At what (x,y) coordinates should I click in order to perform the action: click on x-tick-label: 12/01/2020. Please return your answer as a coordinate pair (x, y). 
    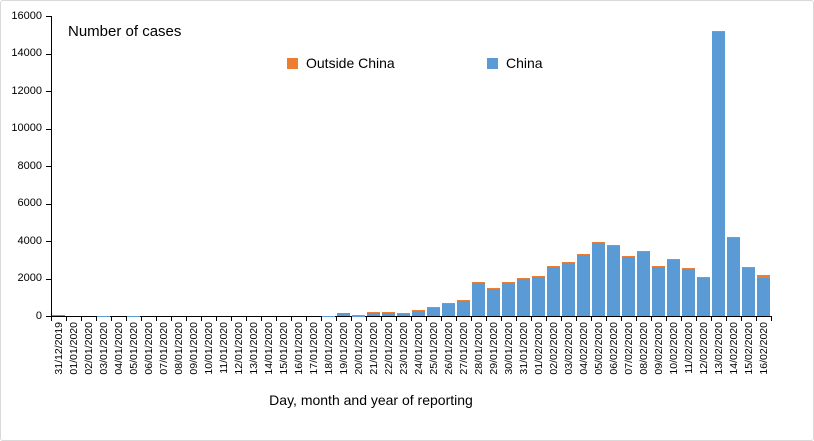
    Looking at the image, I should click on (238, 348).